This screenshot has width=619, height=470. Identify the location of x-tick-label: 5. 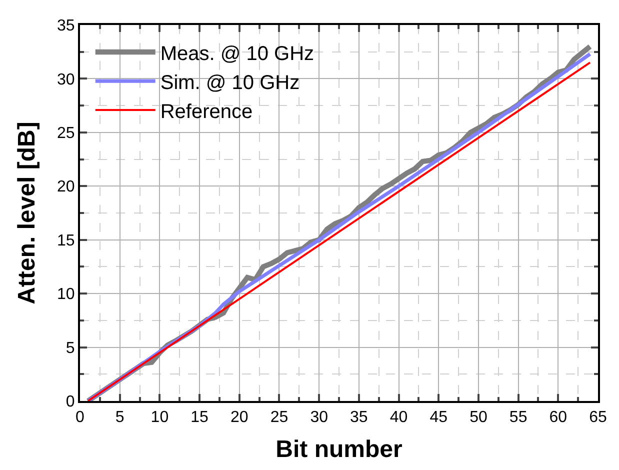
(119, 417).